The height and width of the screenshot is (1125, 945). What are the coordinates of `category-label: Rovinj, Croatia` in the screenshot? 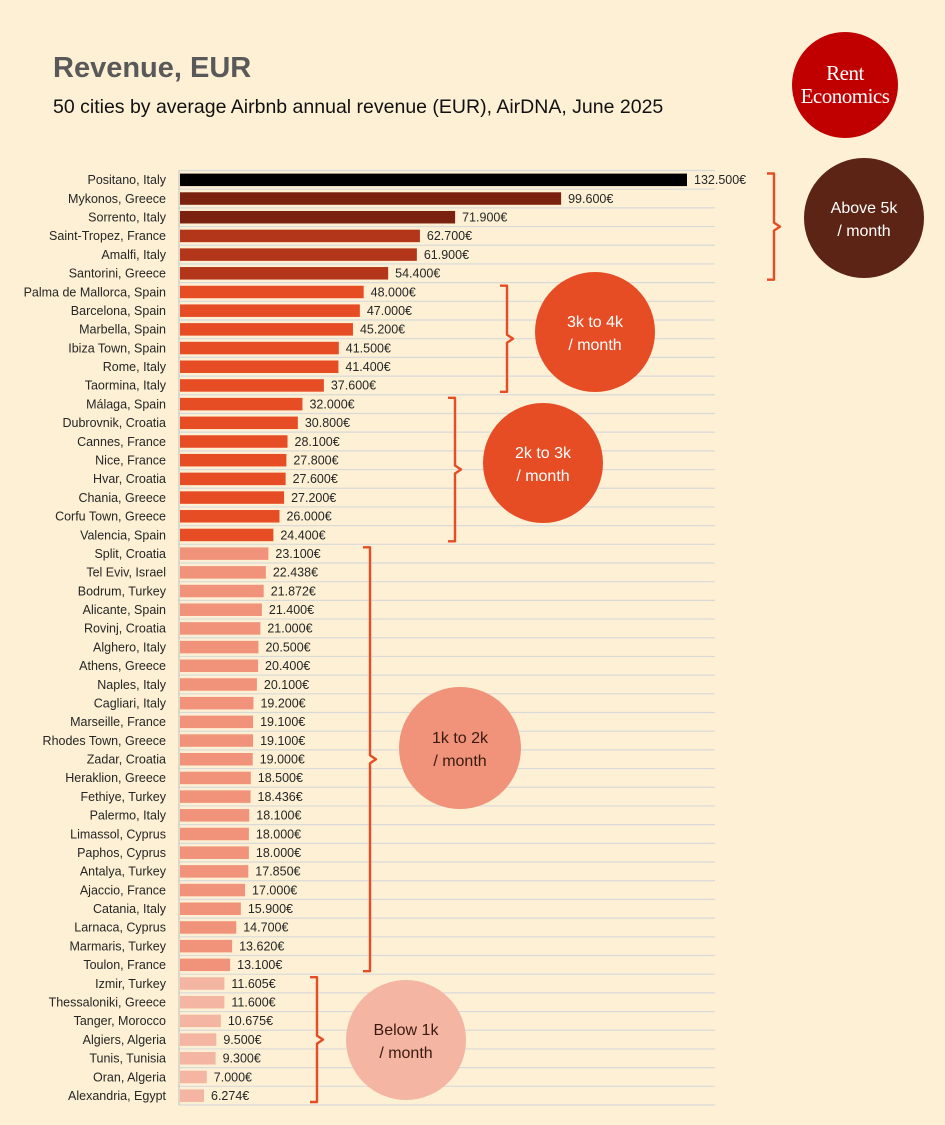 It's located at (125, 629).